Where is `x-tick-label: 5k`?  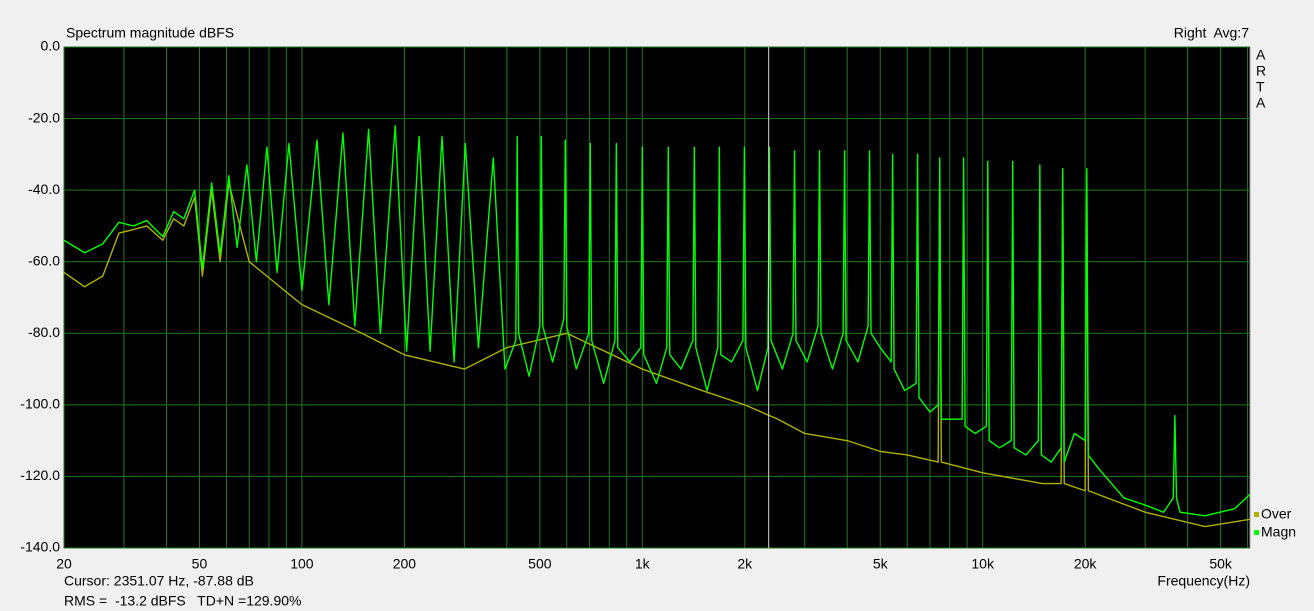
x-tick-label: 5k is located at coordinates (881, 564).